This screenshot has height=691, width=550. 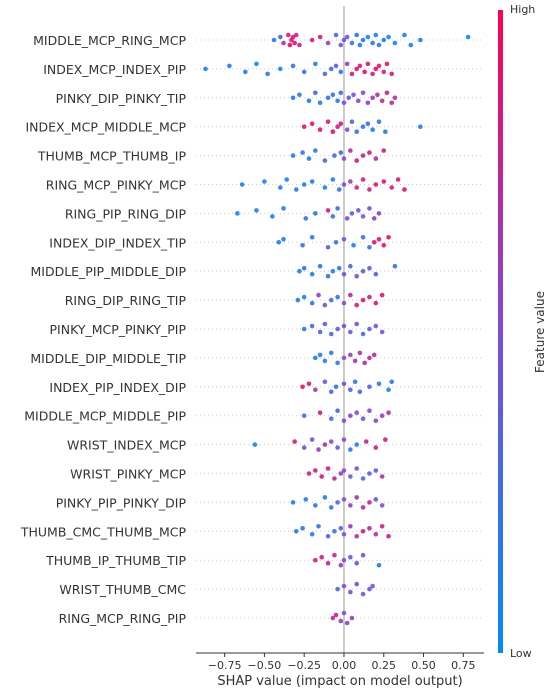 What do you see at coordinates (500, 331) in the screenshot?
I see `colorbar-gradient` at bounding box center [500, 331].